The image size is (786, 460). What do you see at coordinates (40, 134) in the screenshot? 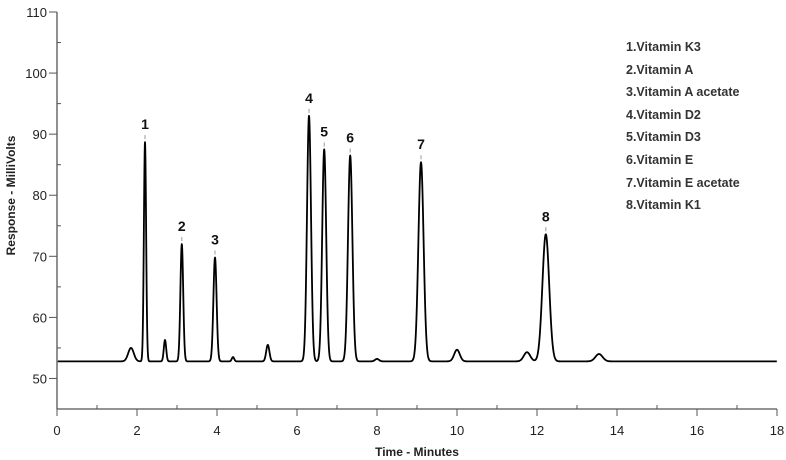
I see `y-tick-label: 90` at bounding box center [40, 134].